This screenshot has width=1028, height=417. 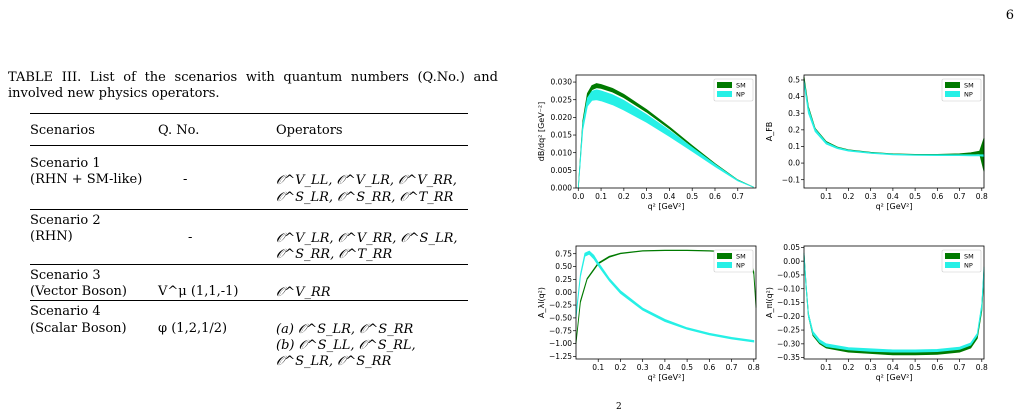 I want to click on header-operators: Operators, so click(x=309, y=130).